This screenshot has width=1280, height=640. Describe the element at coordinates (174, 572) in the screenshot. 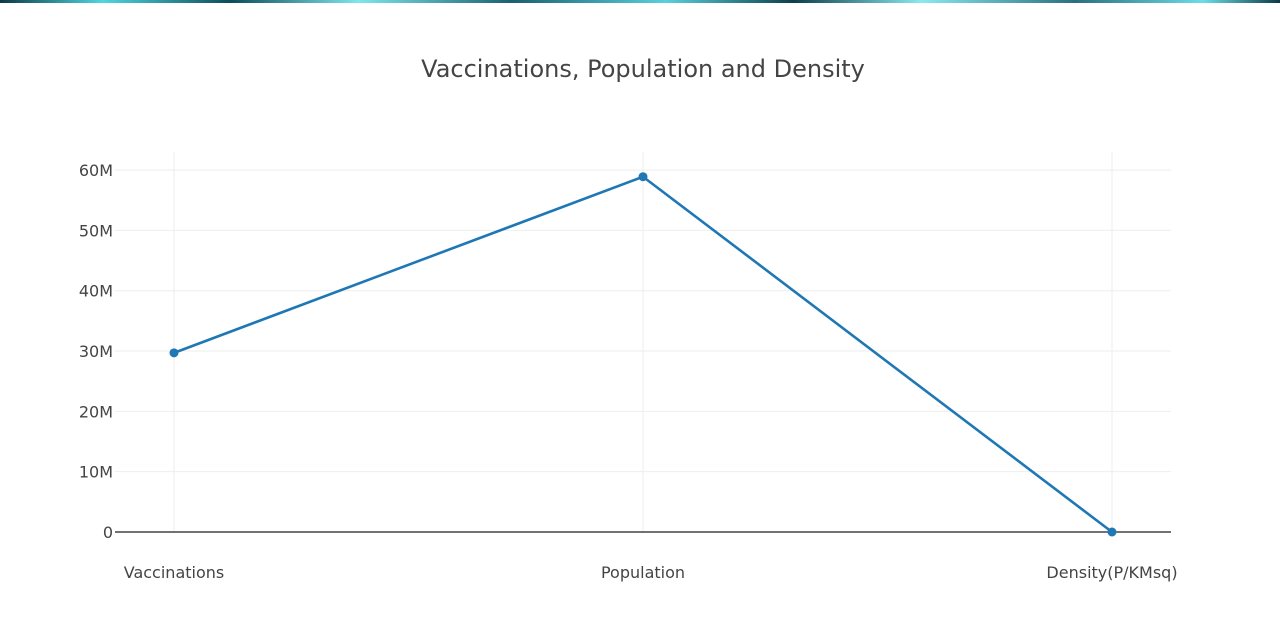

I see `x-tick-label: Vaccinations` at that location.